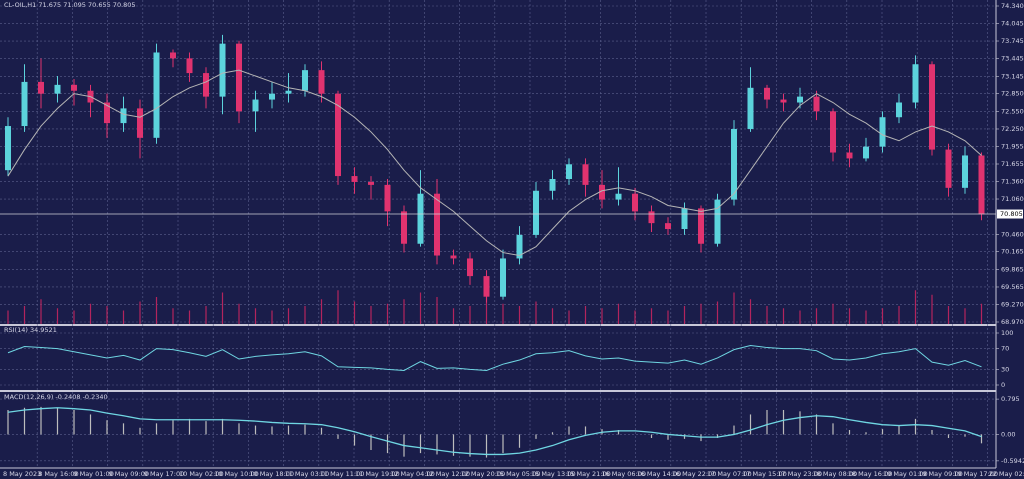  Describe the element at coordinates (201, 474) in the screenshot. I see `x-tick-label: 10 May 02:00` at that location.